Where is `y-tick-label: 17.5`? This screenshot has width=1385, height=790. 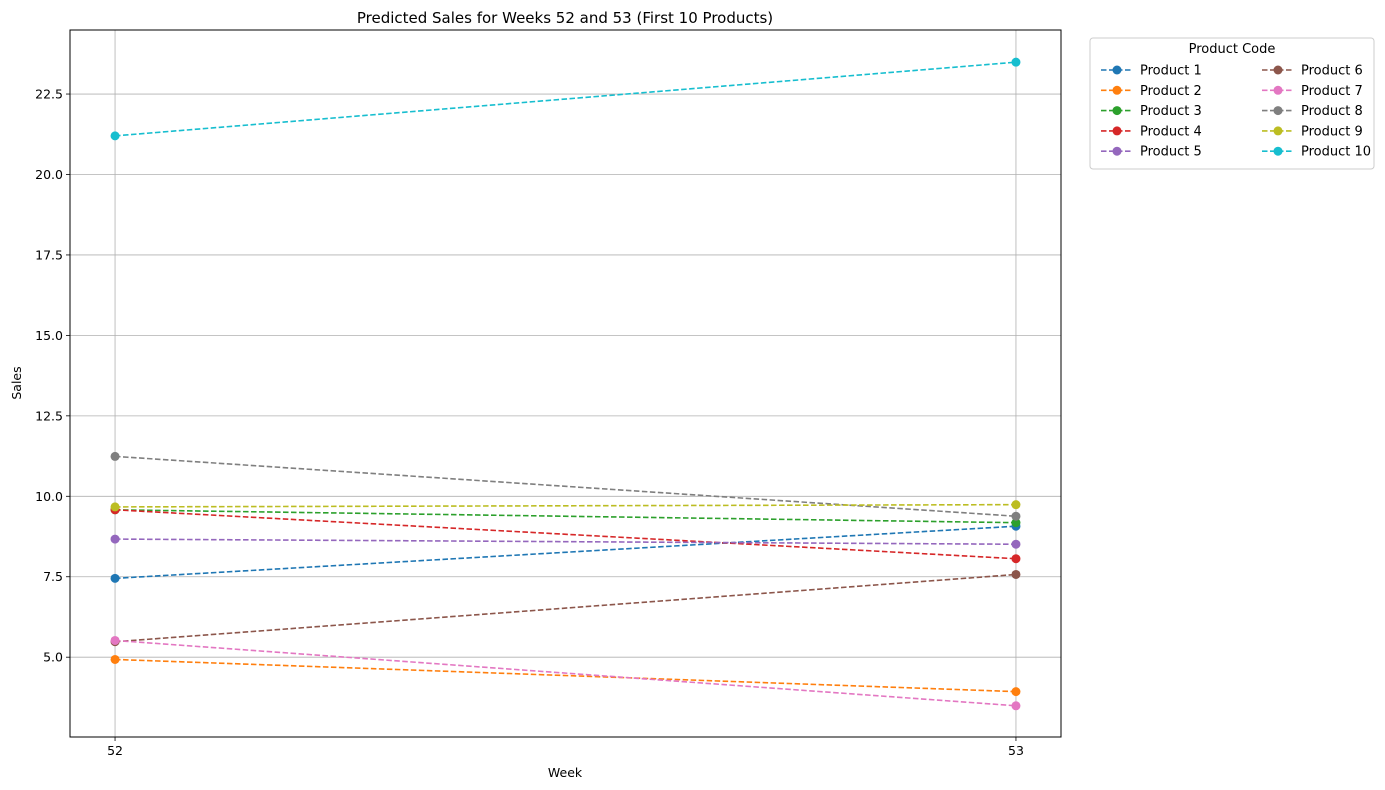 y-tick-label: 17.5 is located at coordinates (49, 254).